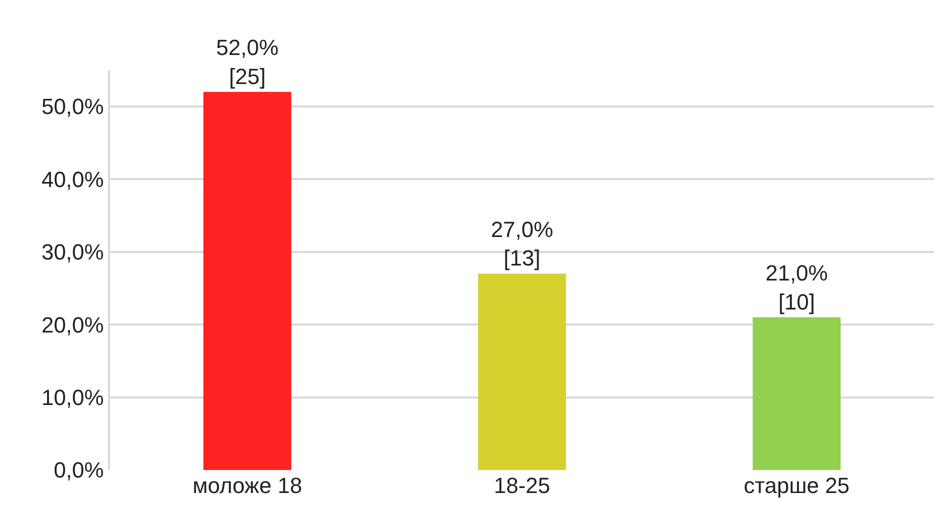  What do you see at coordinates (796, 287) in the screenshot?
I see `data-label: 21,0% [10]` at bounding box center [796, 287].